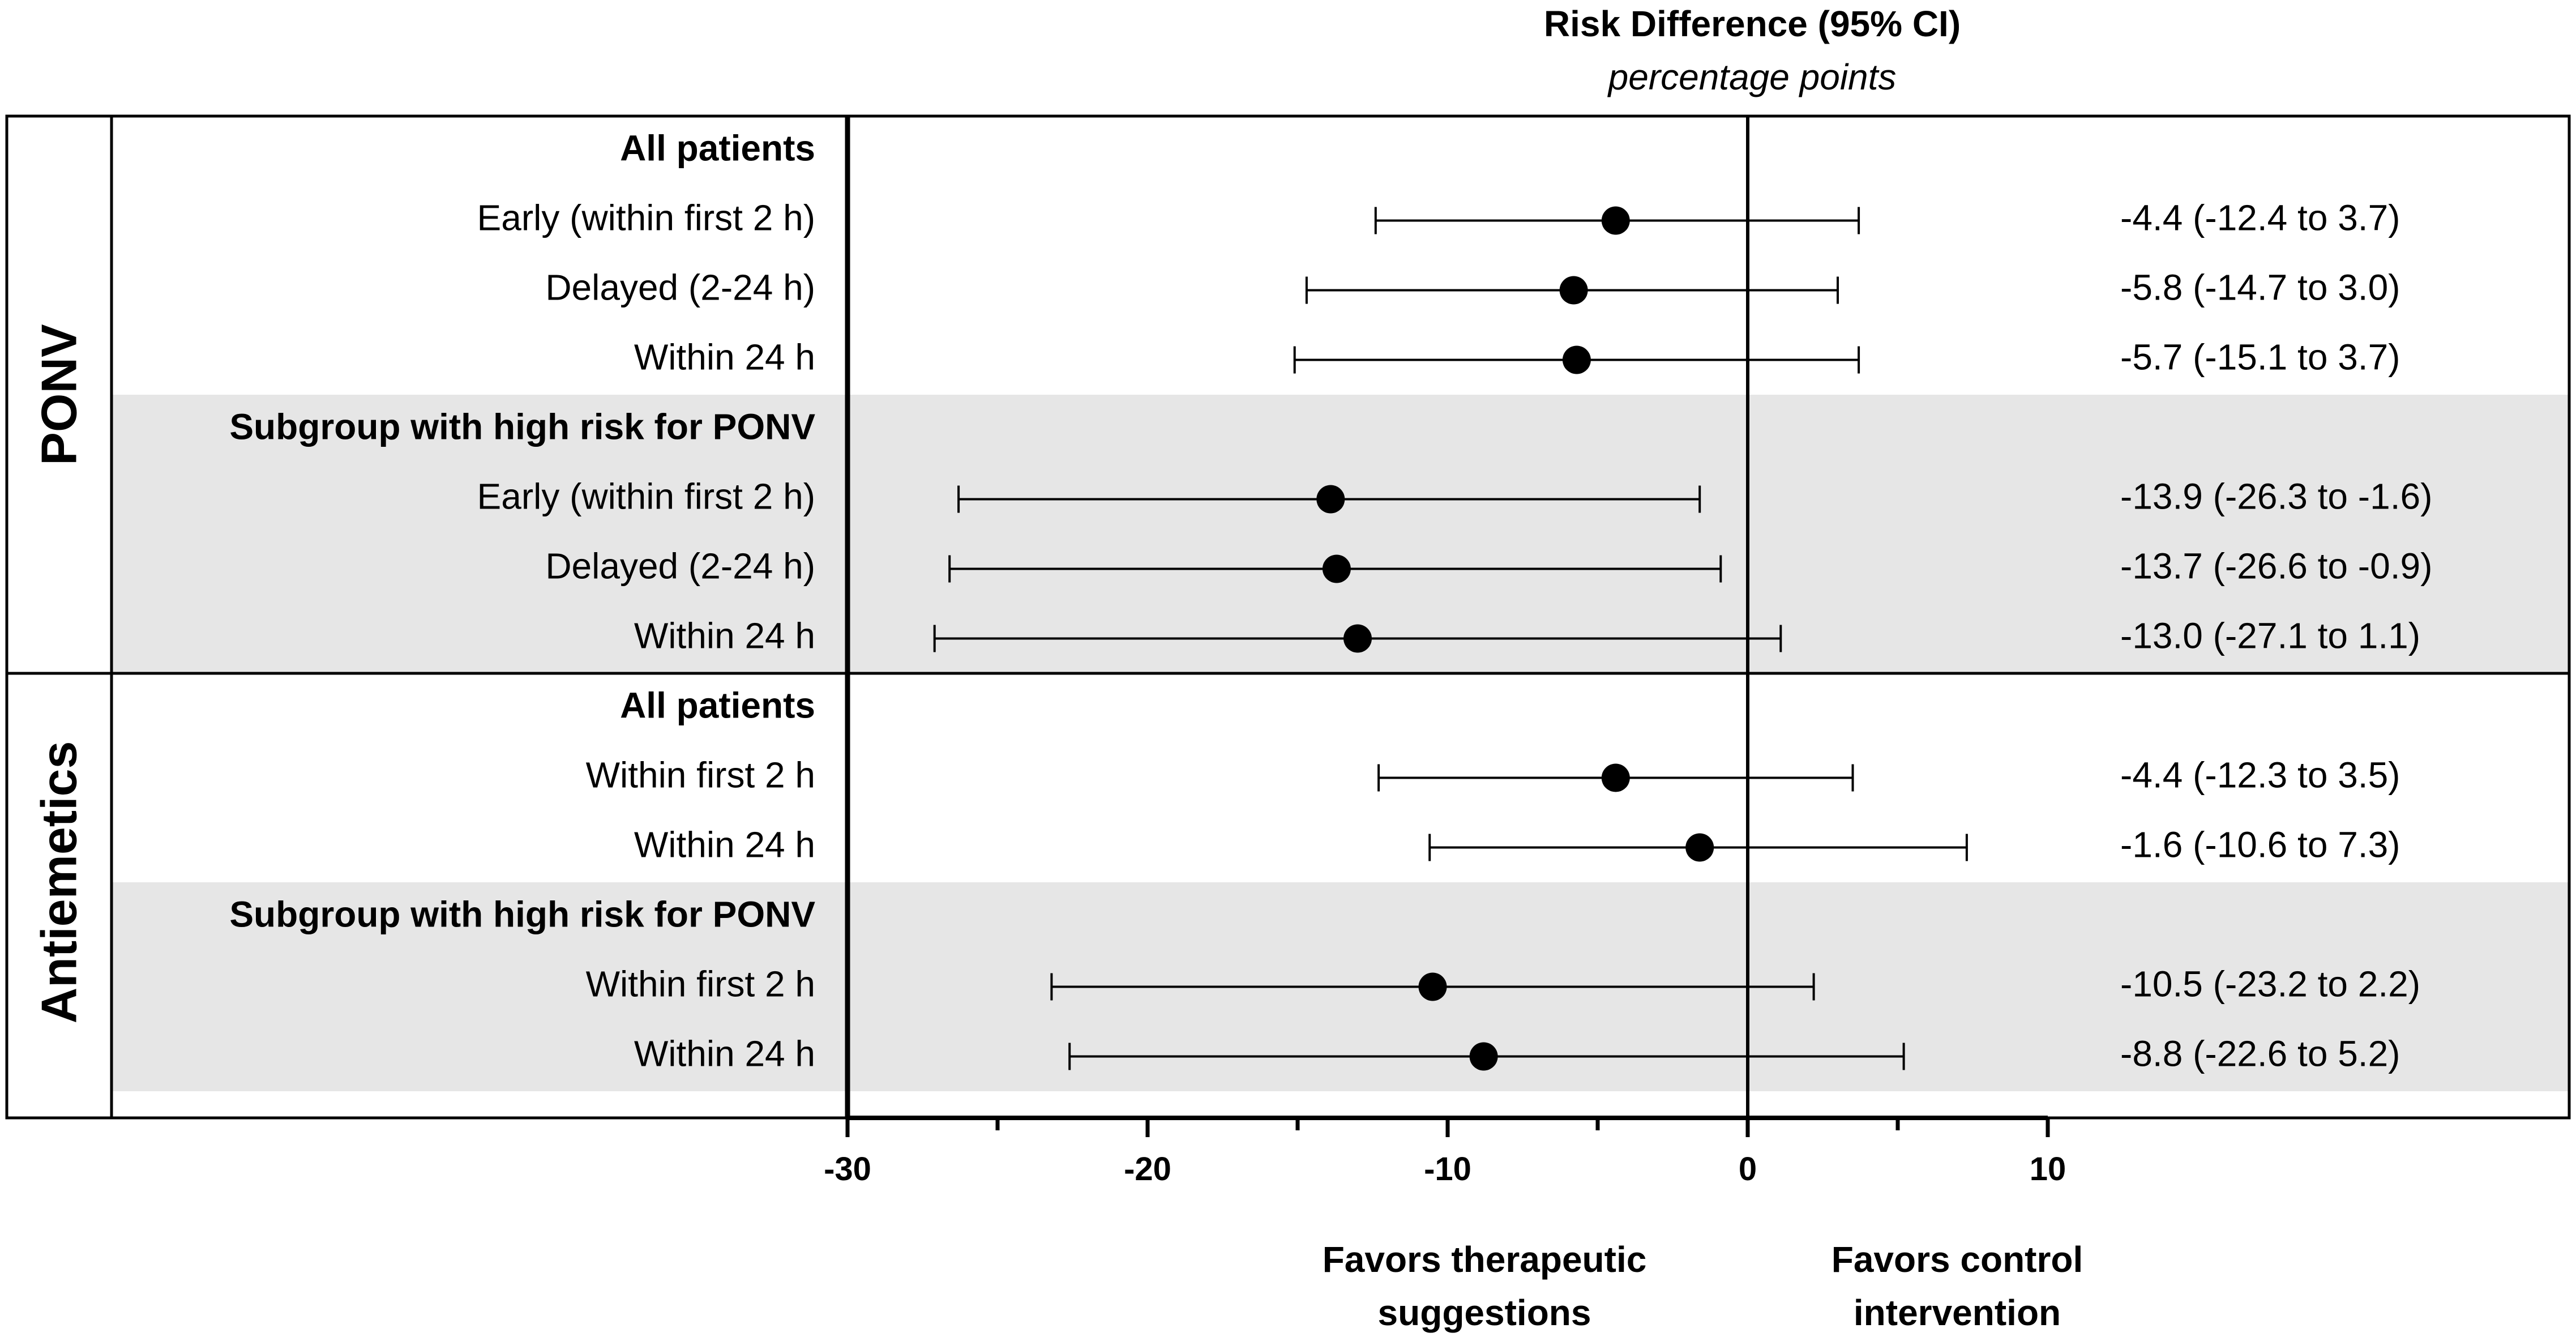  I want to click on x-tick-label: -20, so click(1147, 1169).